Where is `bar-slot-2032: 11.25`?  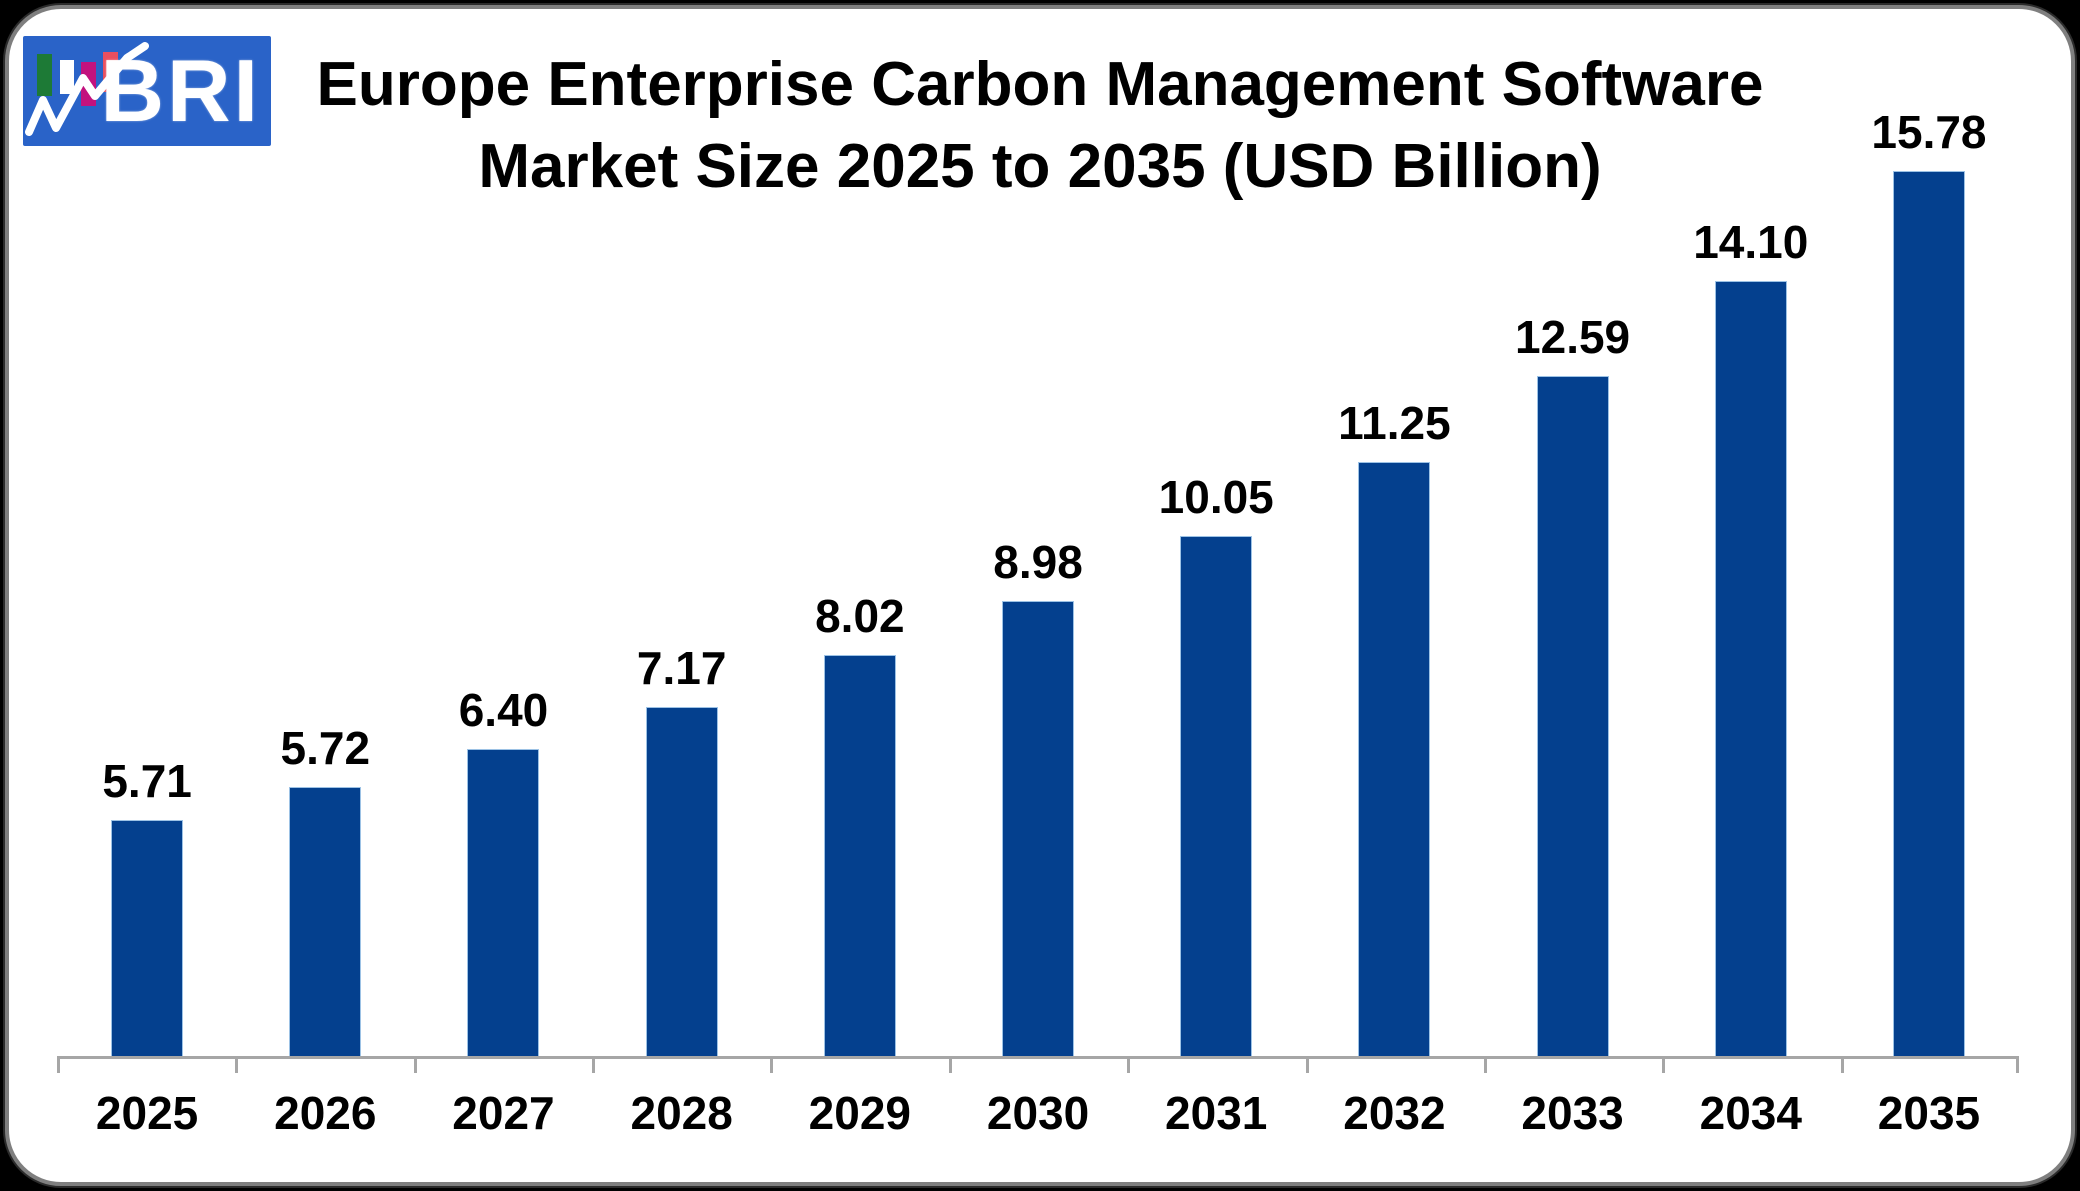 bar-slot-2032: 11.25 is located at coordinates (1394, 614).